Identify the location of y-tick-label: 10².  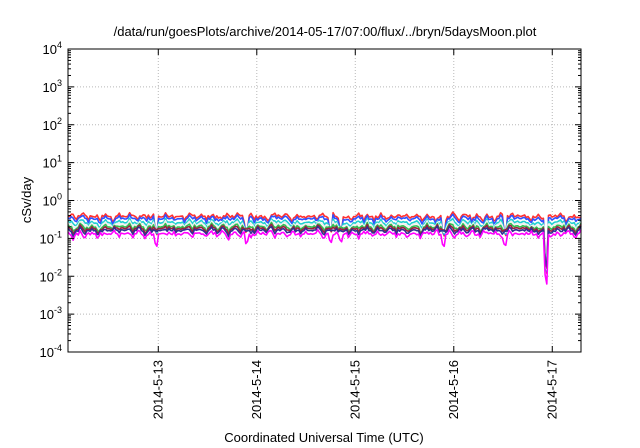
(52, 124).